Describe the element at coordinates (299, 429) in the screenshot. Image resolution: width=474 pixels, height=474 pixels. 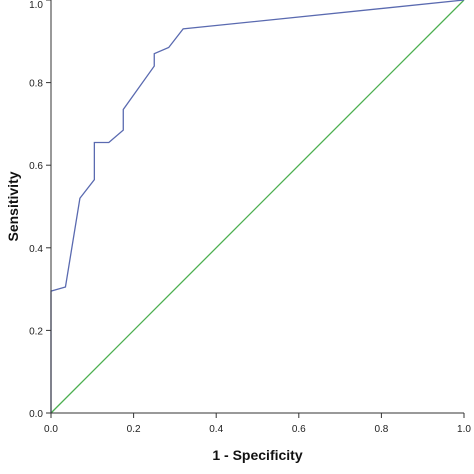
I see `x-tick-label: 0.6` at that location.